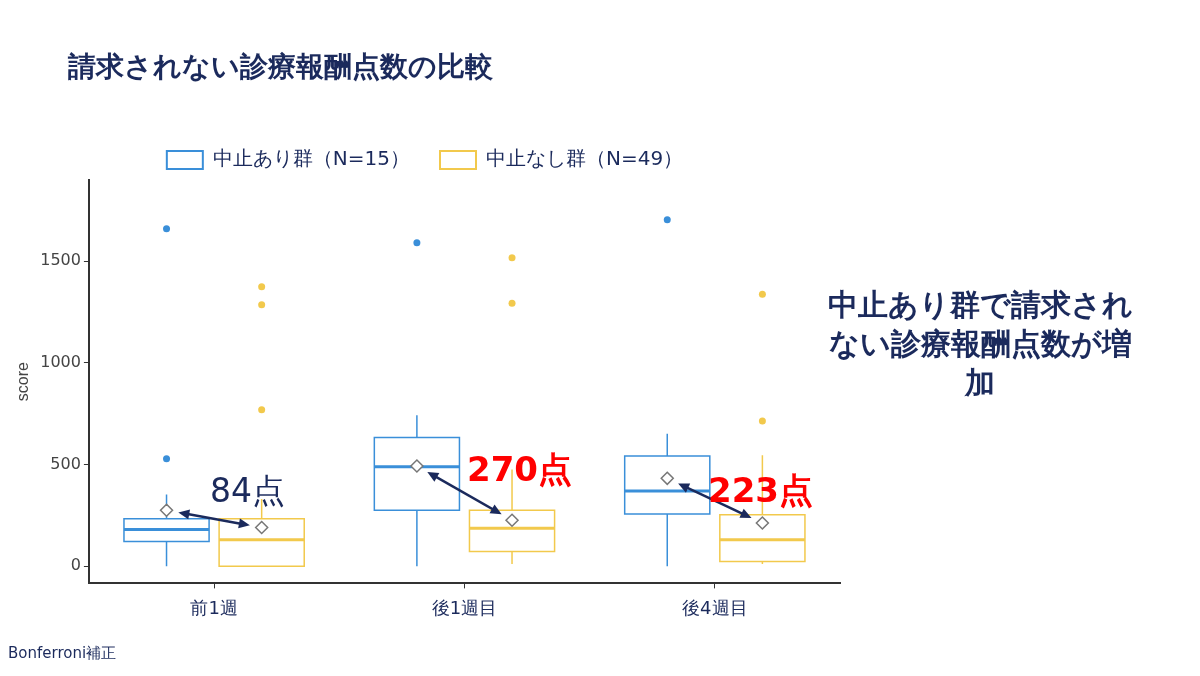 This screenshot has width=1200, height=676. I want to click on chart-title: 請求されない診療報酬点数の比較, so click(280, 67).